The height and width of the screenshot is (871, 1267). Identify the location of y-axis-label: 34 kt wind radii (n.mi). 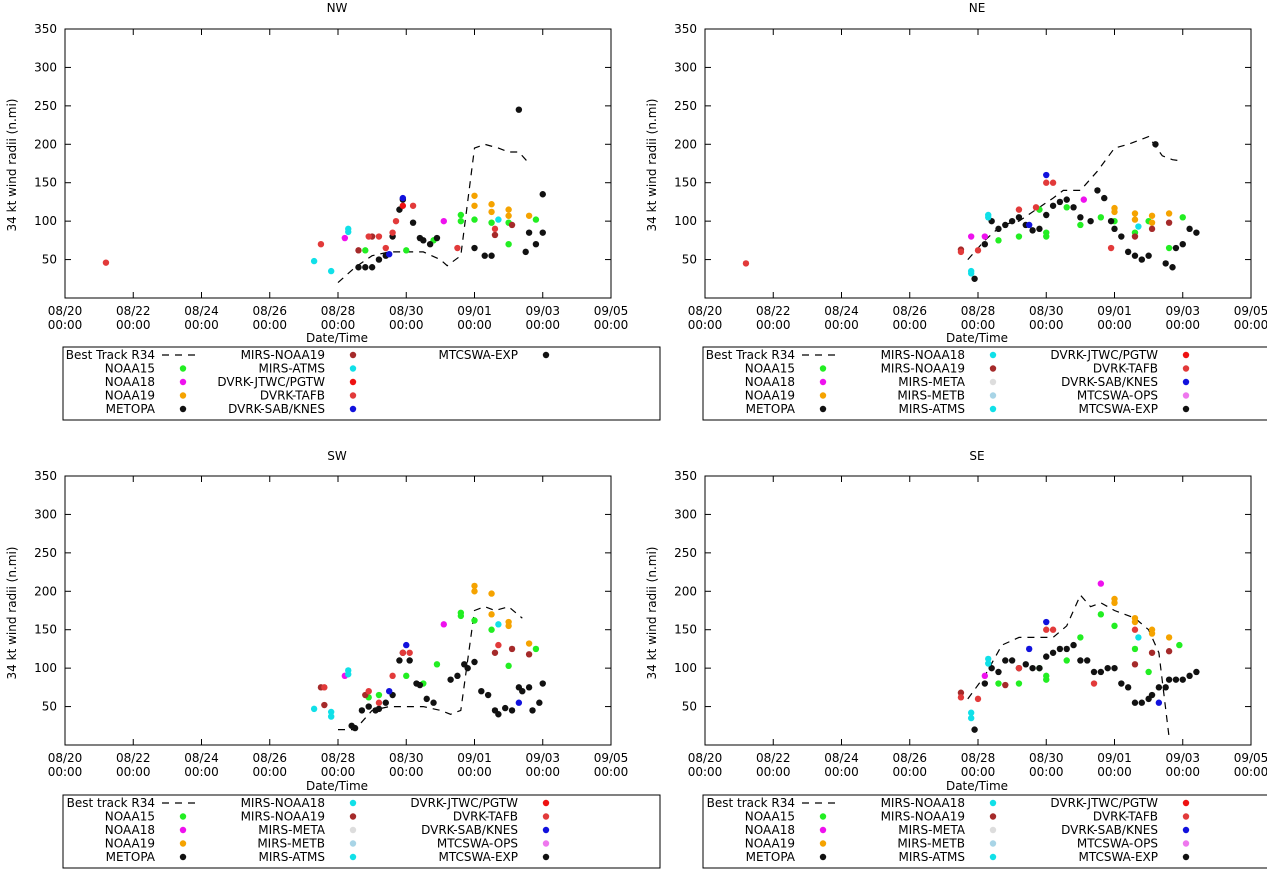
(652, 613).